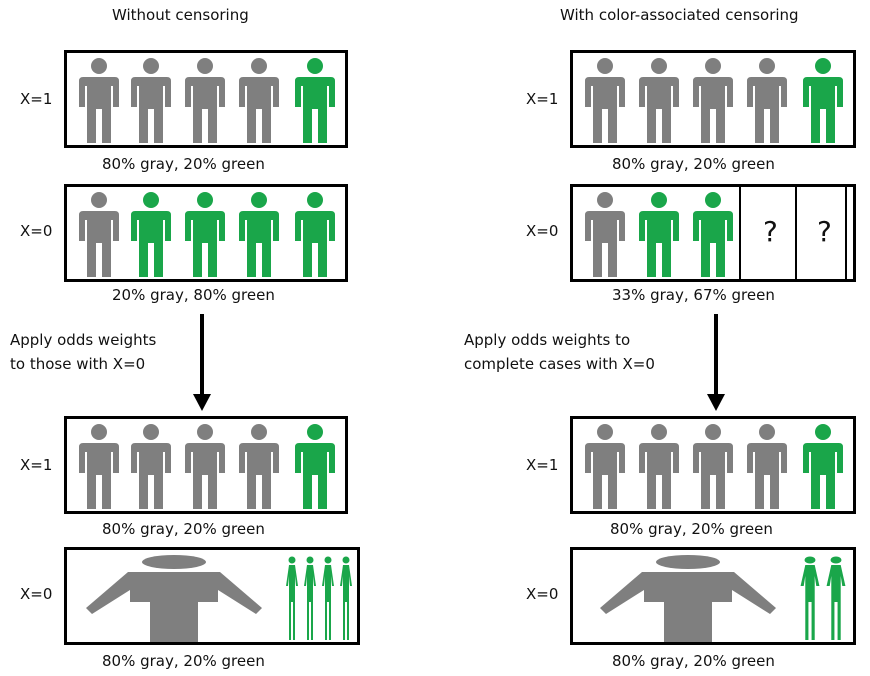  What do you see at coordinates (542, 231) in the screenshot?
I see `right-row2-label: X=0` at bounding box center [542, 231].